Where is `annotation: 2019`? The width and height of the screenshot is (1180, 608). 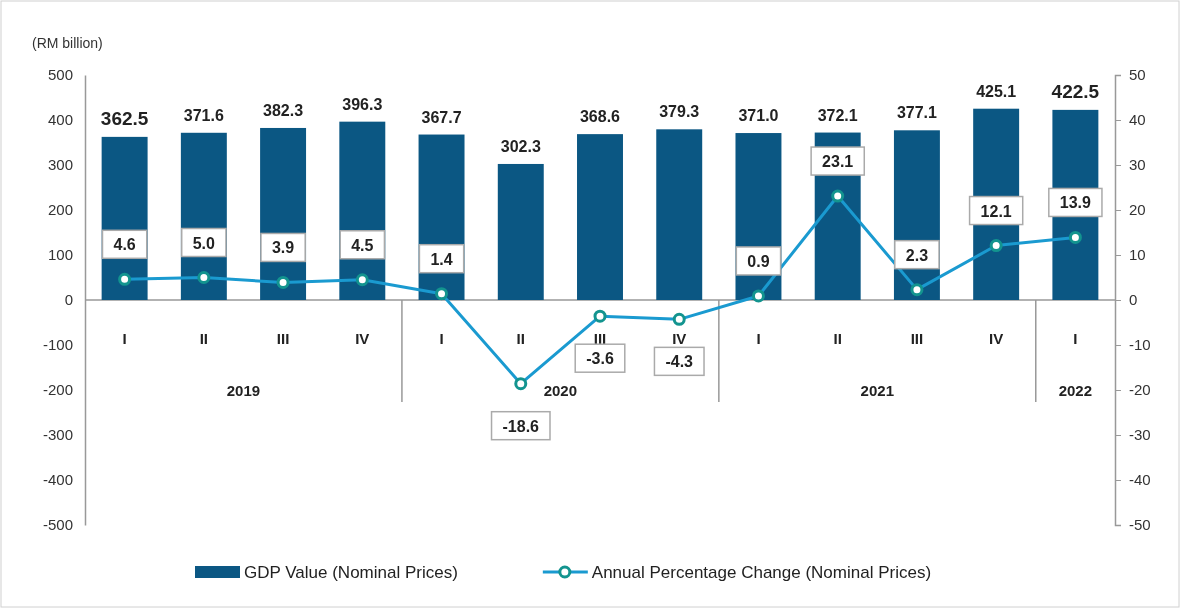
annotation: 2019 is located at coordinates (243, 390).